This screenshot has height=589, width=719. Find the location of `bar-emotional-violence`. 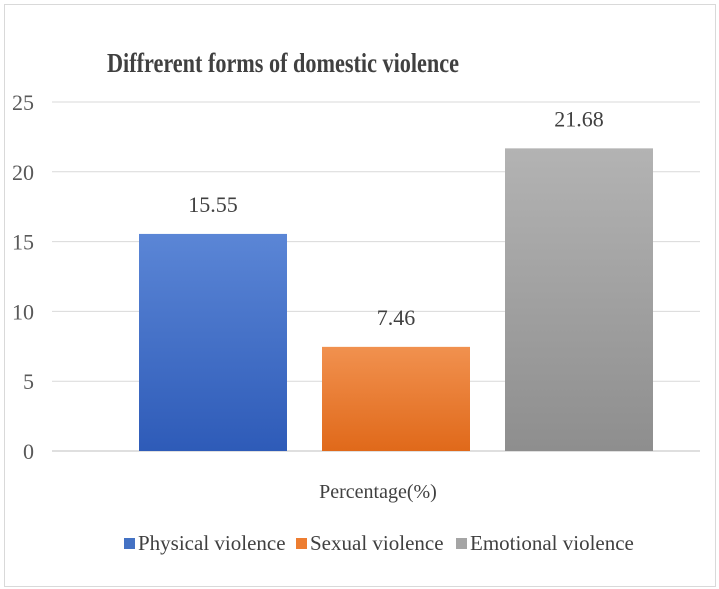

bar-emotional-violence is located at coordinates (579, 299).